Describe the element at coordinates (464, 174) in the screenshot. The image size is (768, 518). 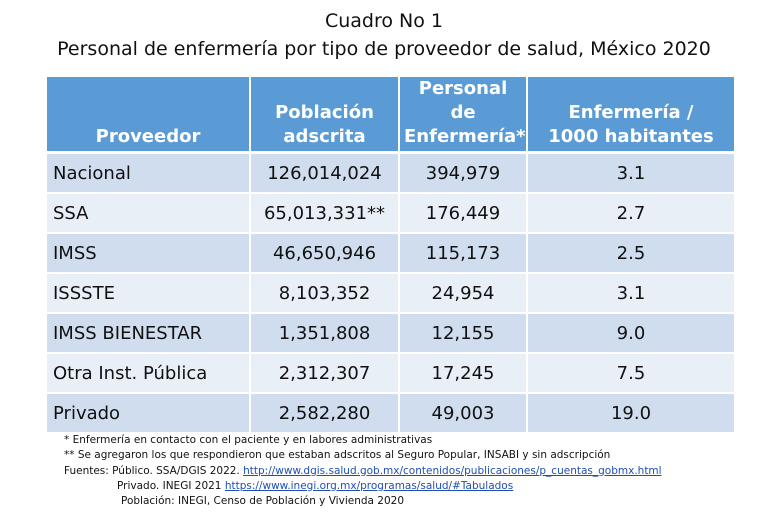
I see `cell-nurses: 394,979` at that location.